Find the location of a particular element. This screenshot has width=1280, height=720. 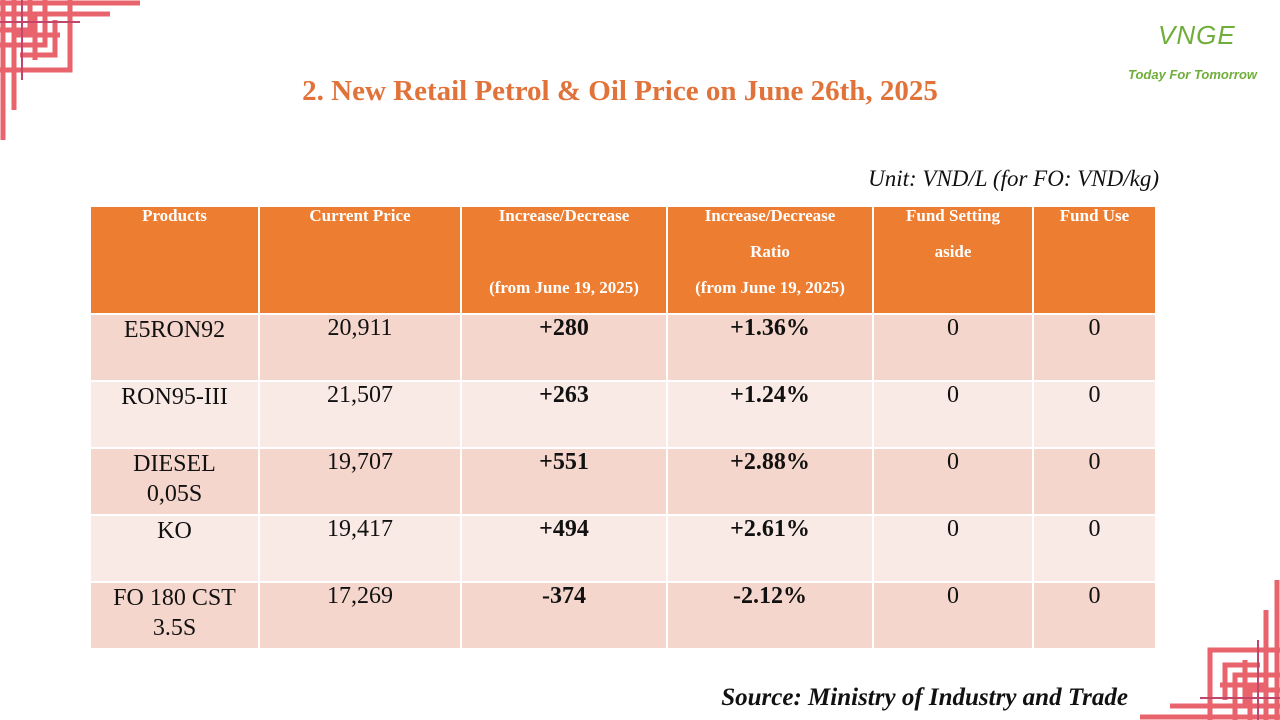

change-cell: -374 is located at coordinates (564, 615).